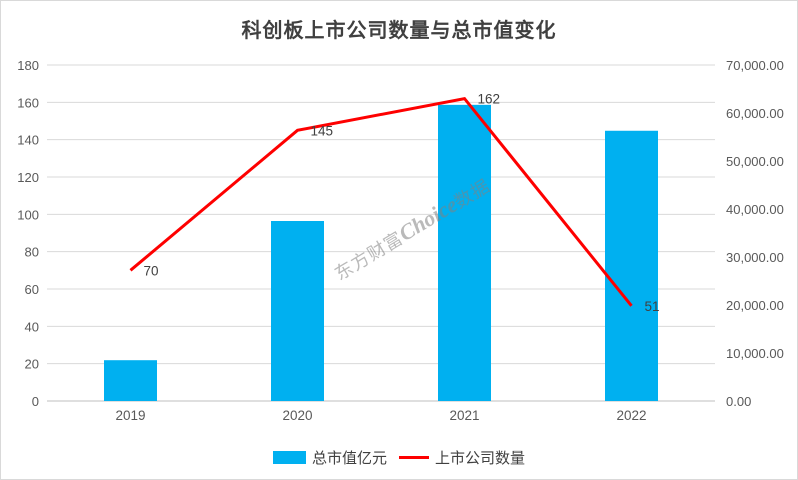  Describe the element at coordinates (28, 177) in the screenshot. I see `left-axis-tick-label: 120` at that location.